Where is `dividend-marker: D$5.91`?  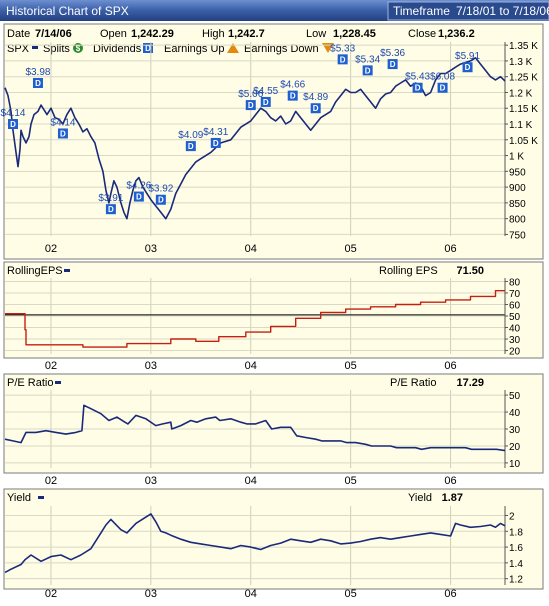 dividend-marker: D$5.91 is located at coordinates (467, 62).